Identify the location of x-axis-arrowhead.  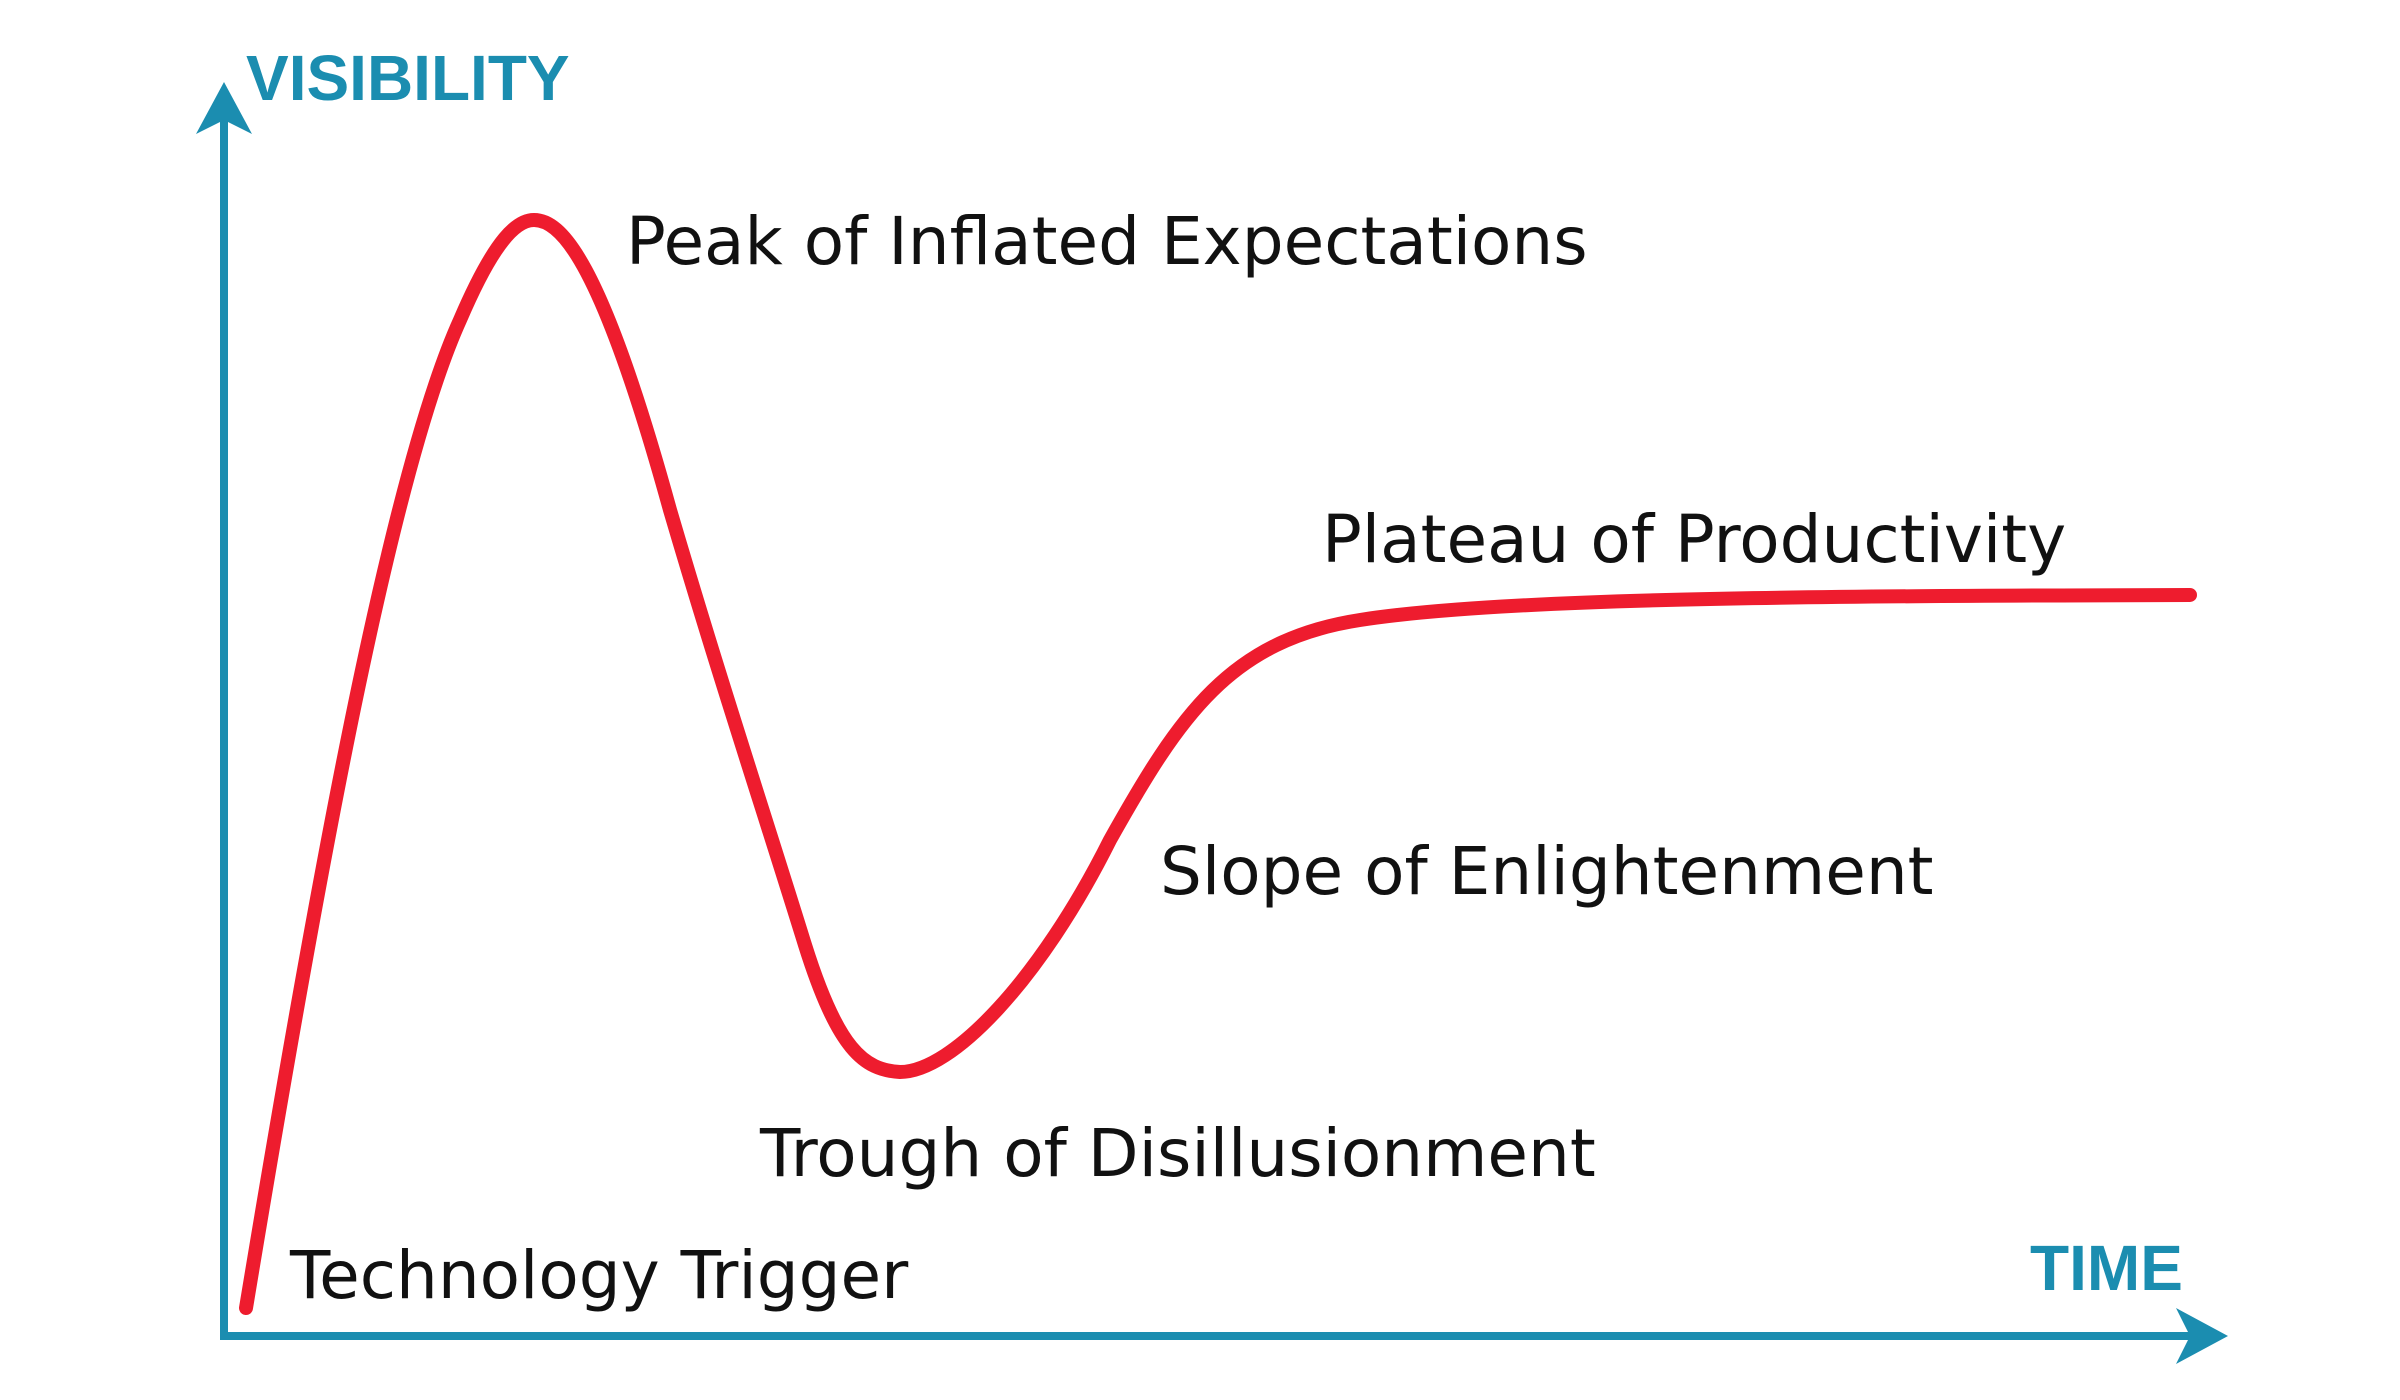
(2202, 1336).